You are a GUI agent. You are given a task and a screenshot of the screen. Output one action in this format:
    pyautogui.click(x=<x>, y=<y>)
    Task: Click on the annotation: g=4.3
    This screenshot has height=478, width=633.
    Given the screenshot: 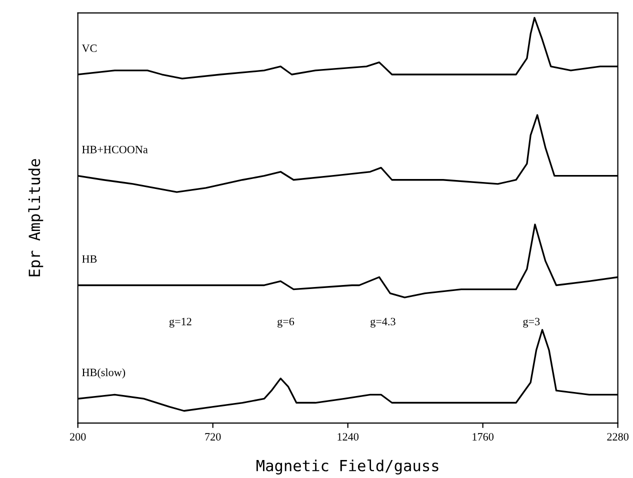 What is the action you would take?
    pyautogui.click(x=383, y=323)
    